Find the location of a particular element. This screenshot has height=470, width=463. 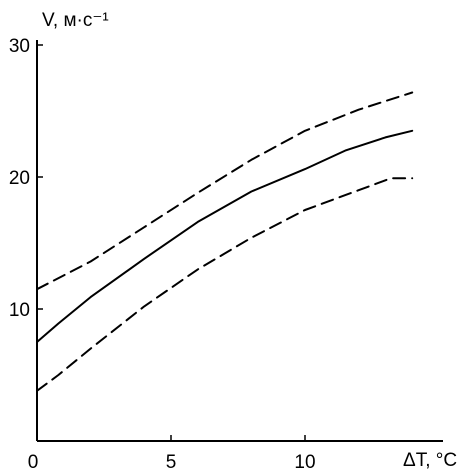

x-axis-label: ΔT, °C is located at coordinates (430, 460).